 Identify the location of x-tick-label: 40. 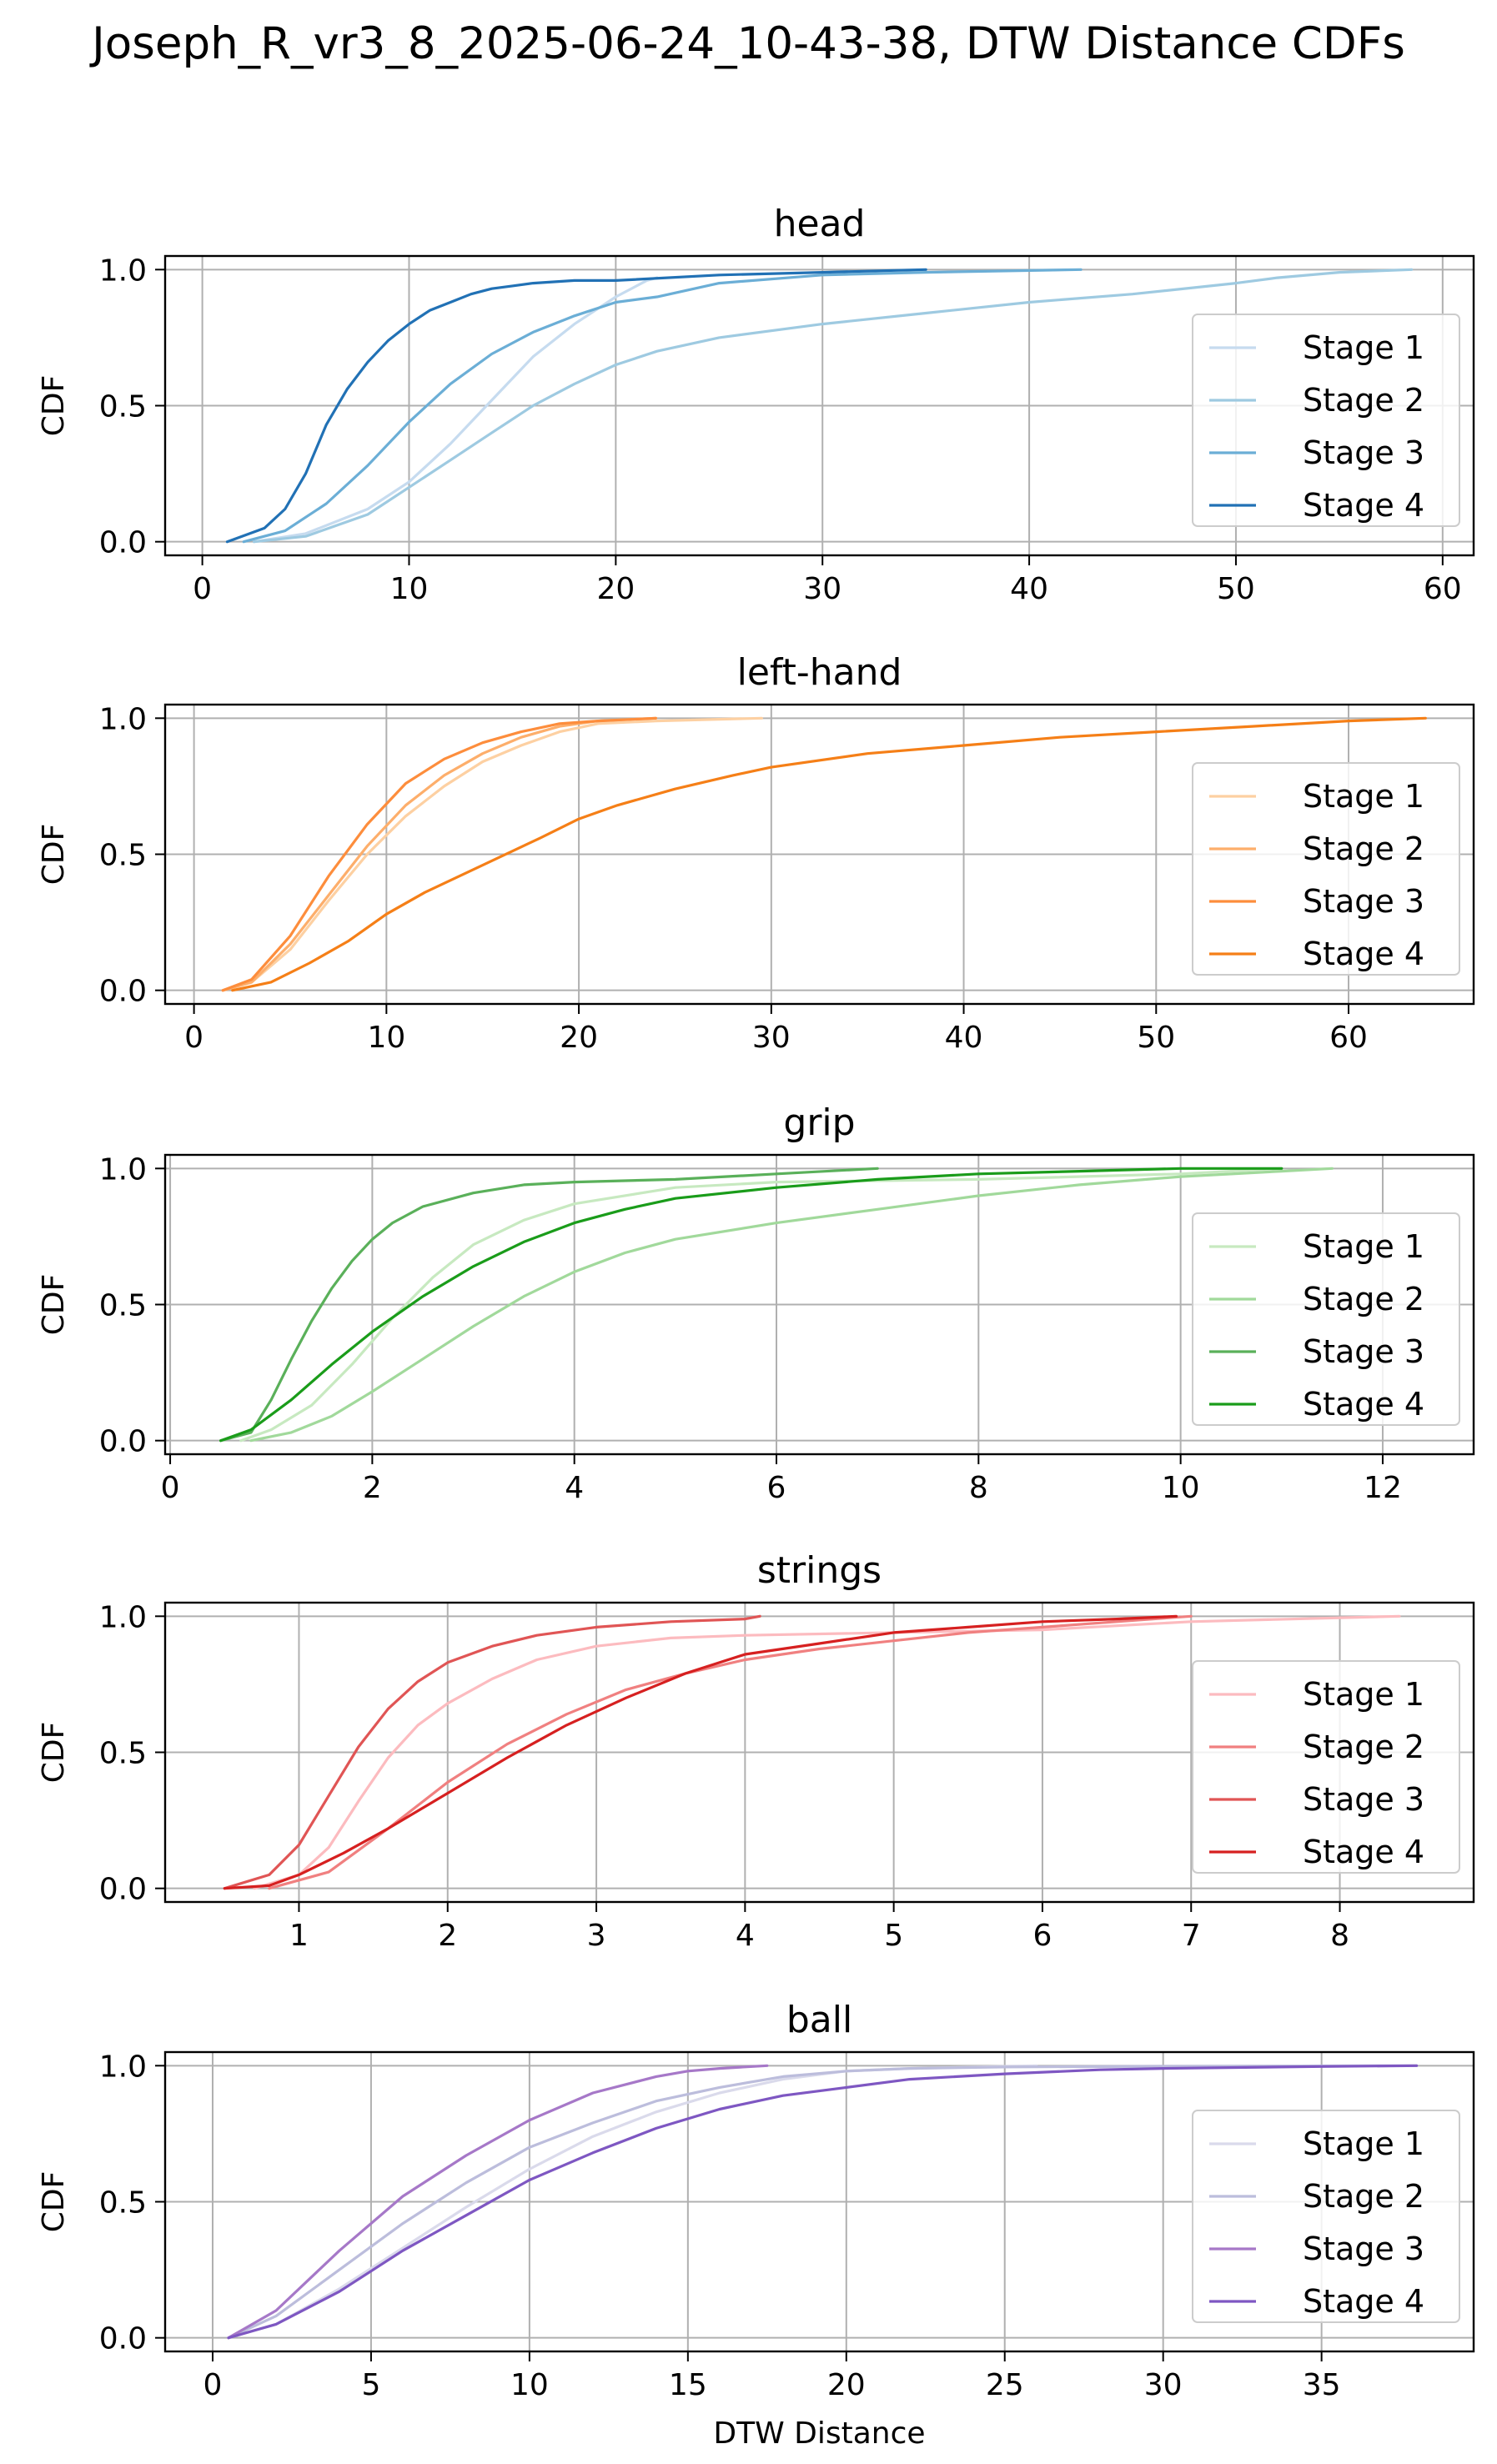
(1029, 589).